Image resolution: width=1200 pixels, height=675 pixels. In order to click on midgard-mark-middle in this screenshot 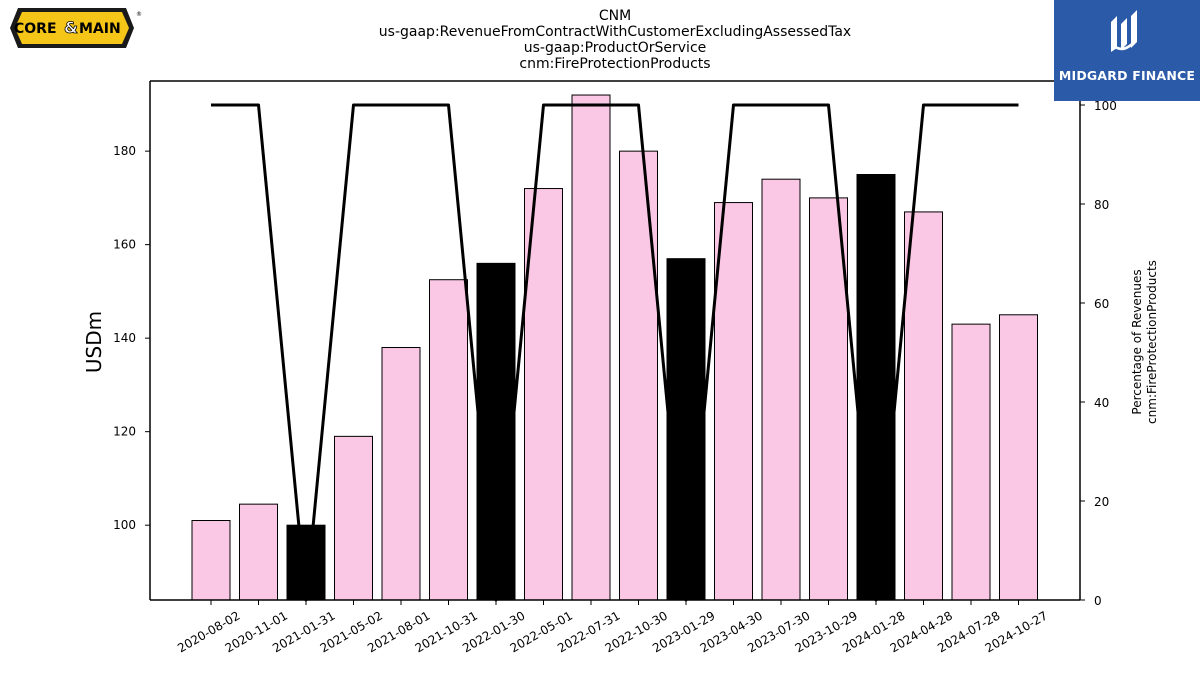, I will do `click(1124, 34)`.